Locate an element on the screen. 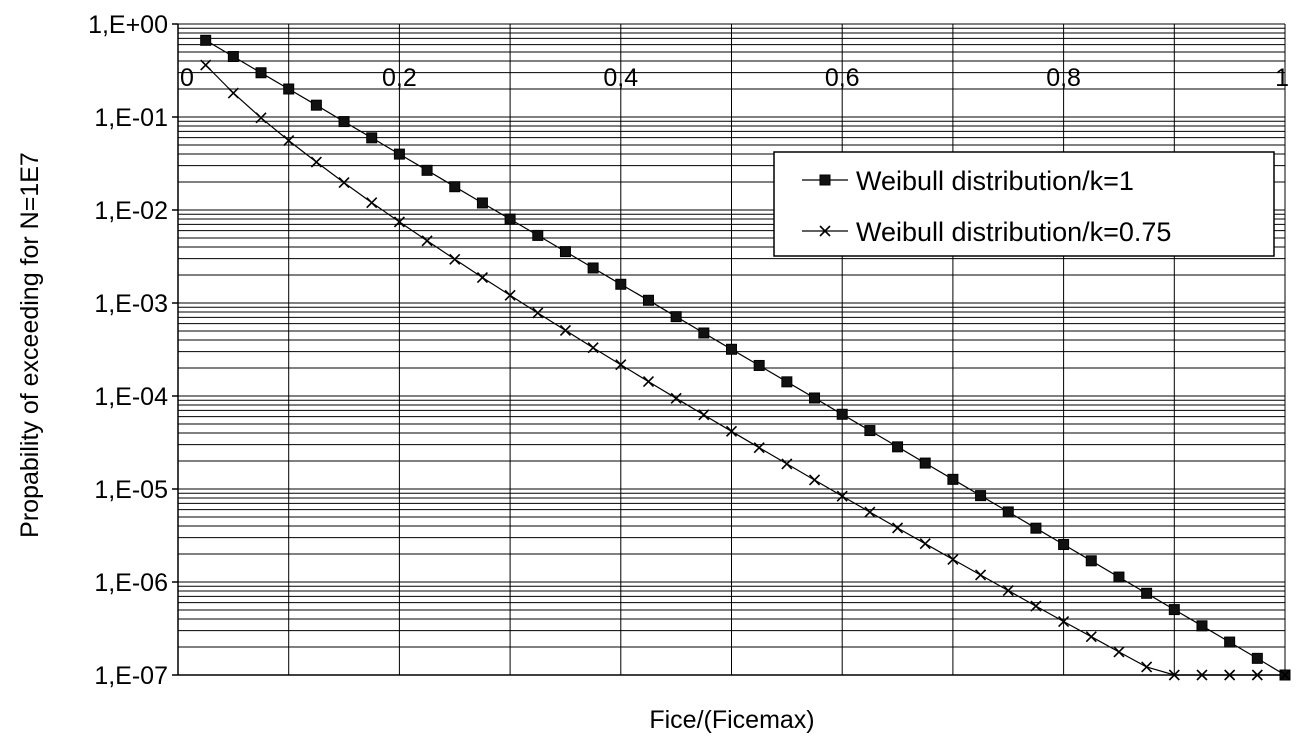 The height and width of the screenshot is (746, 1297). y-tick-label: 1,E-02 is located at coordinates (131, 211).